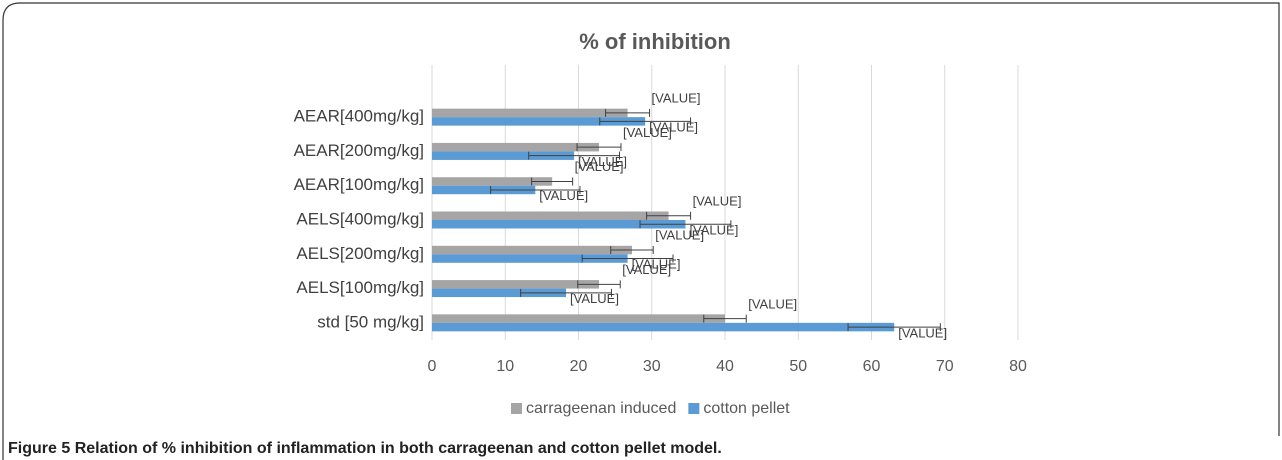 The width and height of the screenshot is (1282, 460). Describe the element at coordinates (360, 287) in the screenshot. I see `category-label: AELS[100mg/kg]` at that location.